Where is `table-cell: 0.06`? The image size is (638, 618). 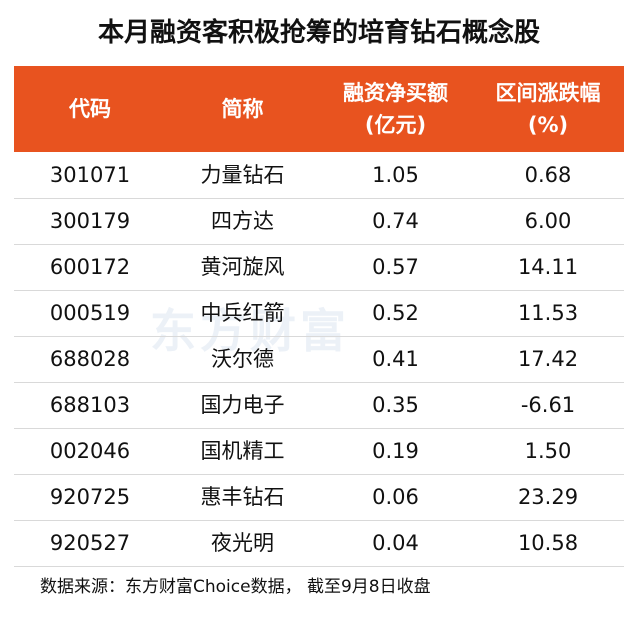 table-cell: 0.06 is located at coordinates (395, 497).